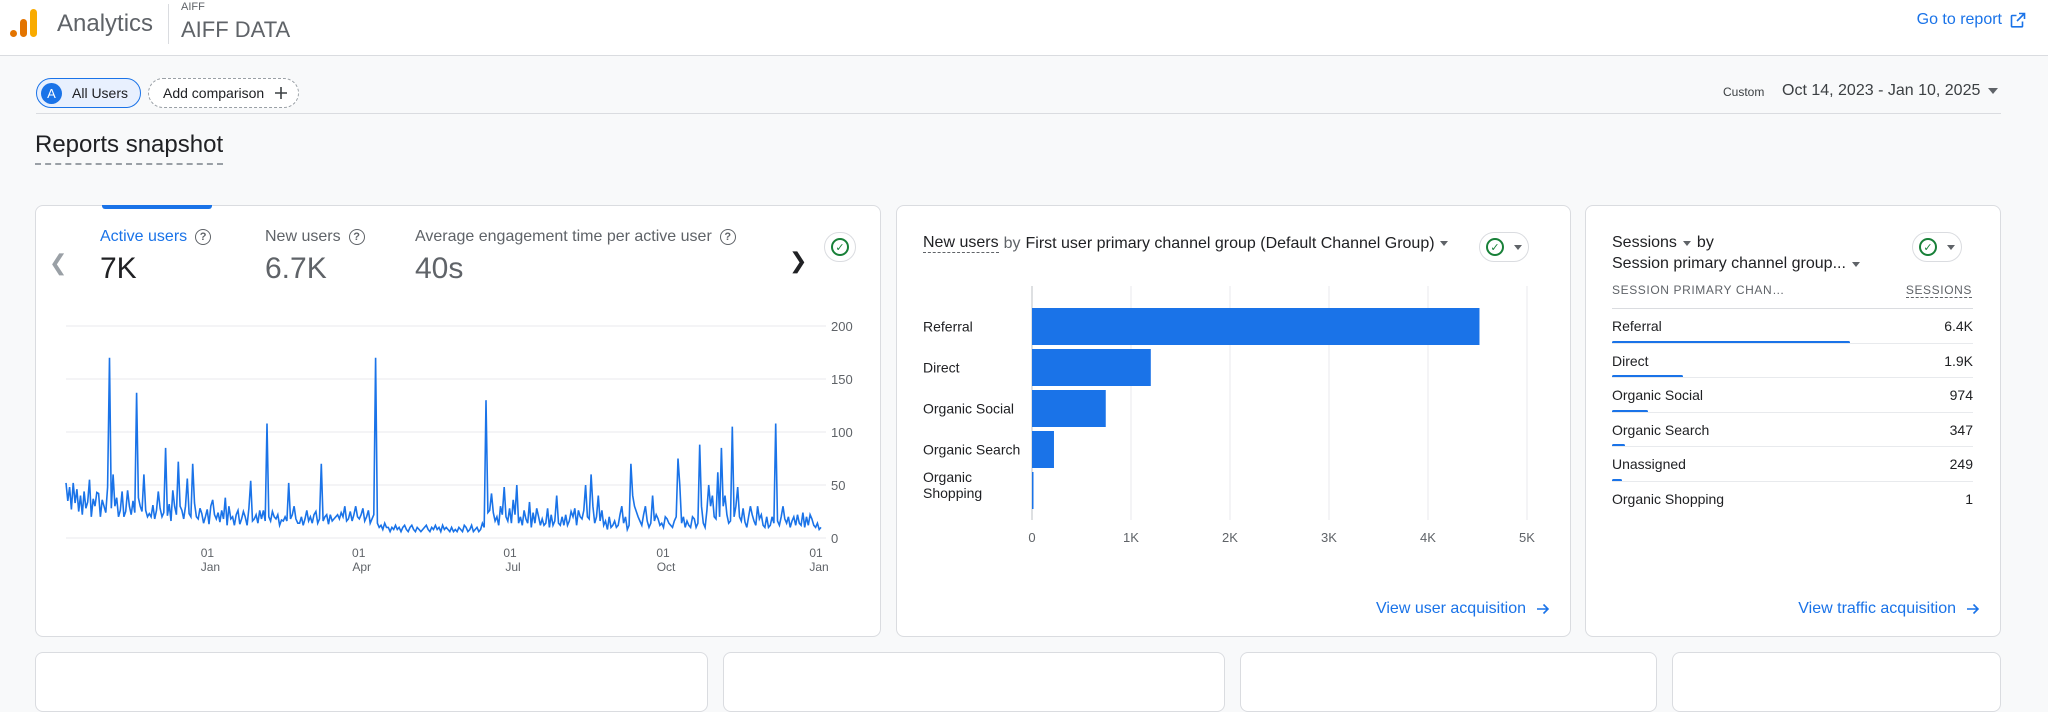  Describe the element at coordinates (24, 23) in the screenshot. I see `analytics-logo-icon` at that location.